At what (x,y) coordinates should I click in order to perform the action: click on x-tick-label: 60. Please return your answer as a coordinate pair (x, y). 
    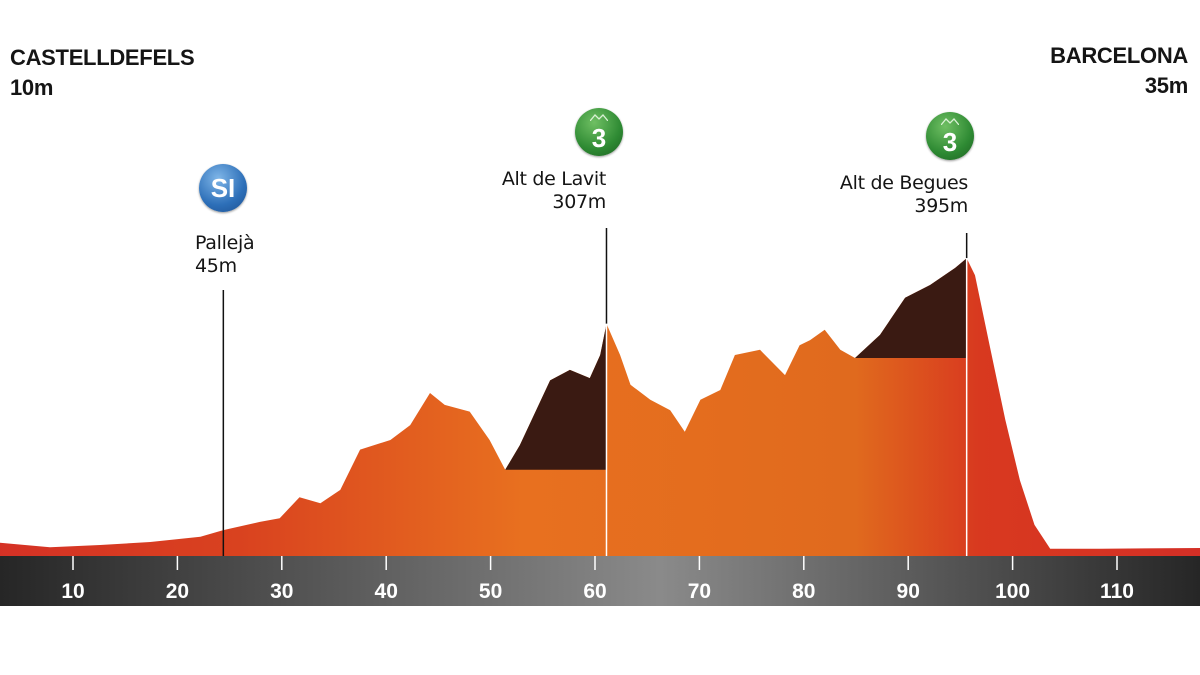
    Looking at the image, I should click on (594, 591).